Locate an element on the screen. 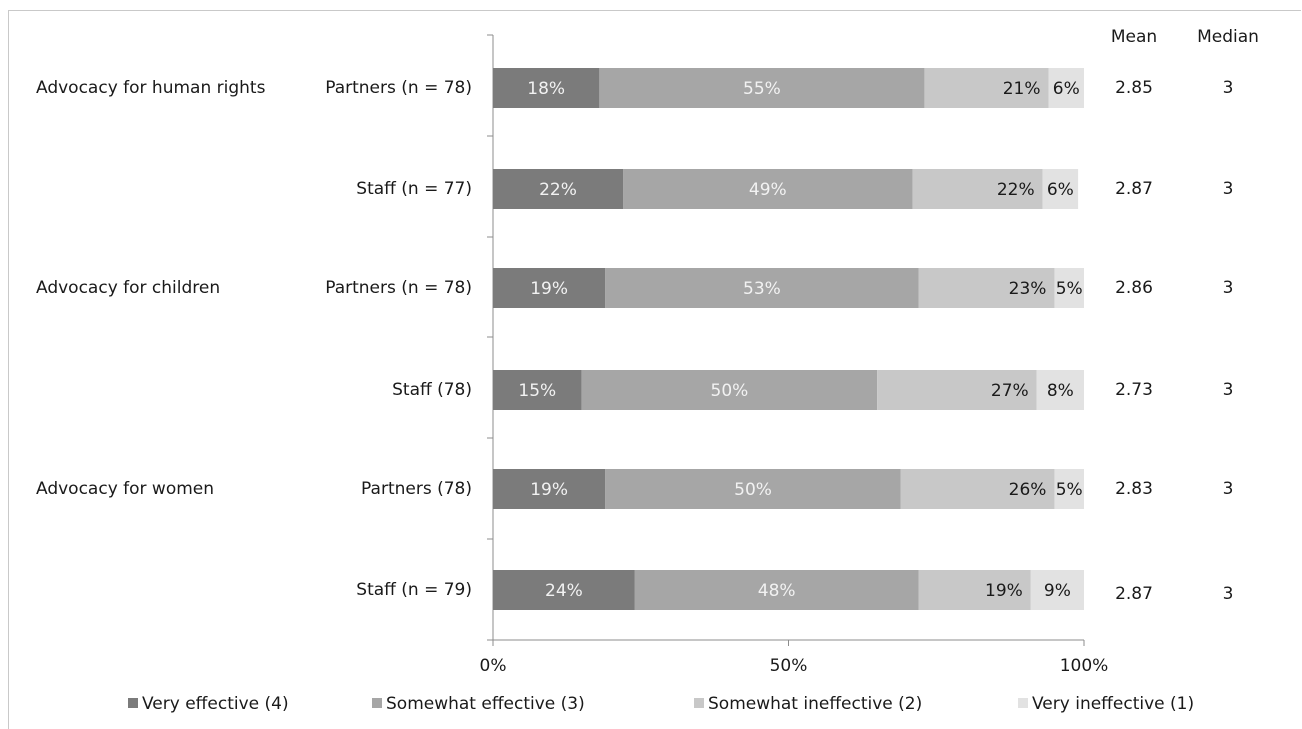 The width and height of the screenshot is (1302, 729). mean-value: 2.73 is located at coordinates (1134, 390).